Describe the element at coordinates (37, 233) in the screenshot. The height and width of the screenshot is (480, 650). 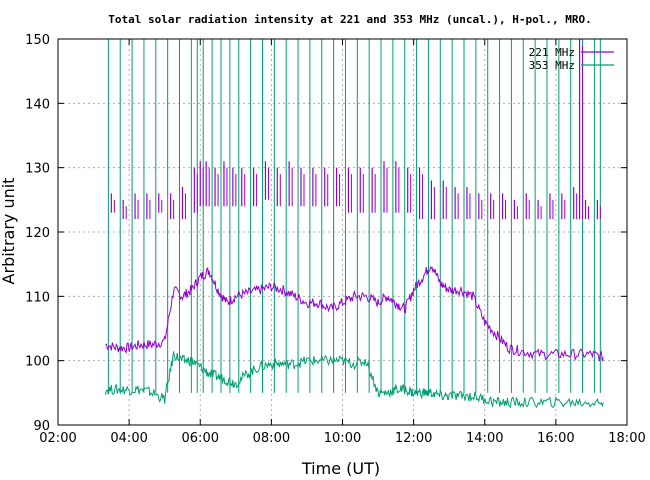
I see `y-tick-label: 120` at that location.